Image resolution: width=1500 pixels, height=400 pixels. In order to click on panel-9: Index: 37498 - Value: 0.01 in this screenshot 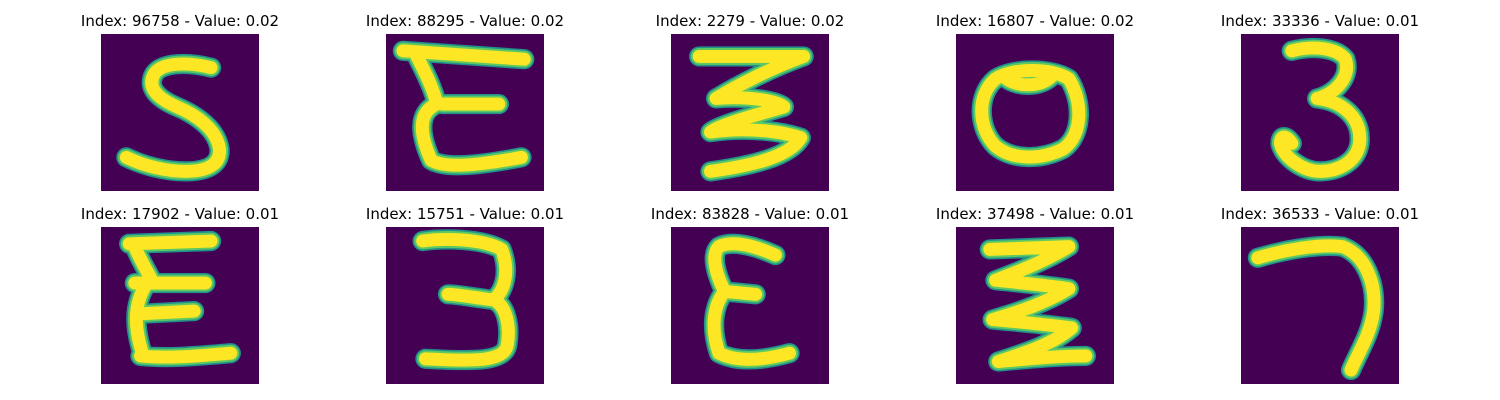, I will do `click(1035, 300)`.